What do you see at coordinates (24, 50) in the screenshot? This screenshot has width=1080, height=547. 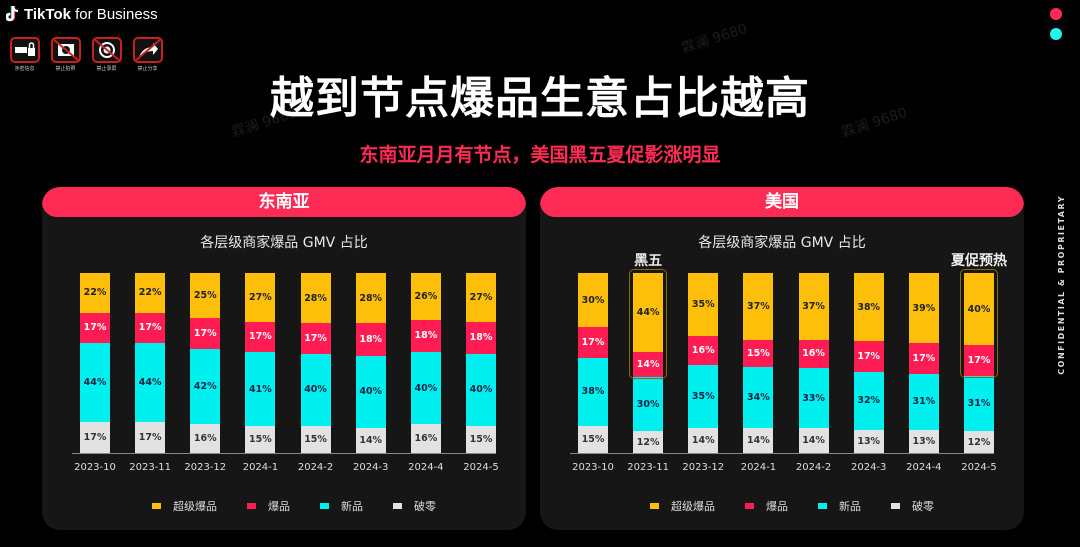 I see `lock-icon` at bounding box center [24, 50].